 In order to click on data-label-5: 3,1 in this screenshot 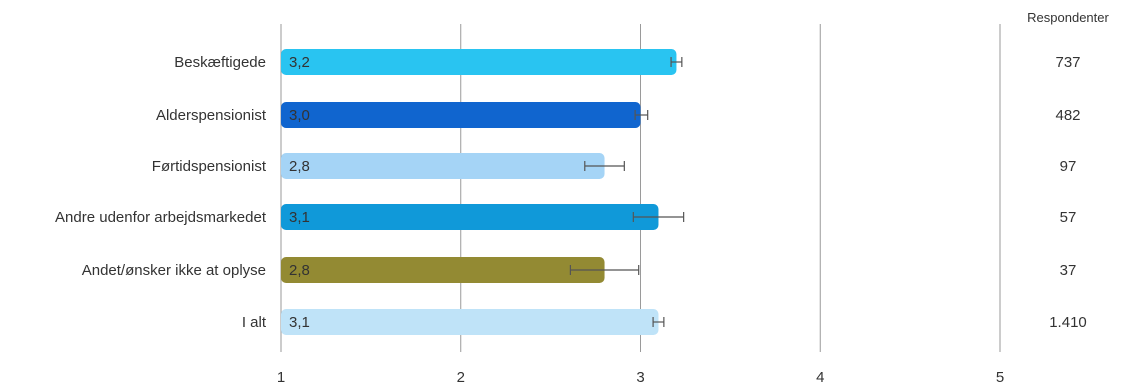, I will do `click(299, 322)`.